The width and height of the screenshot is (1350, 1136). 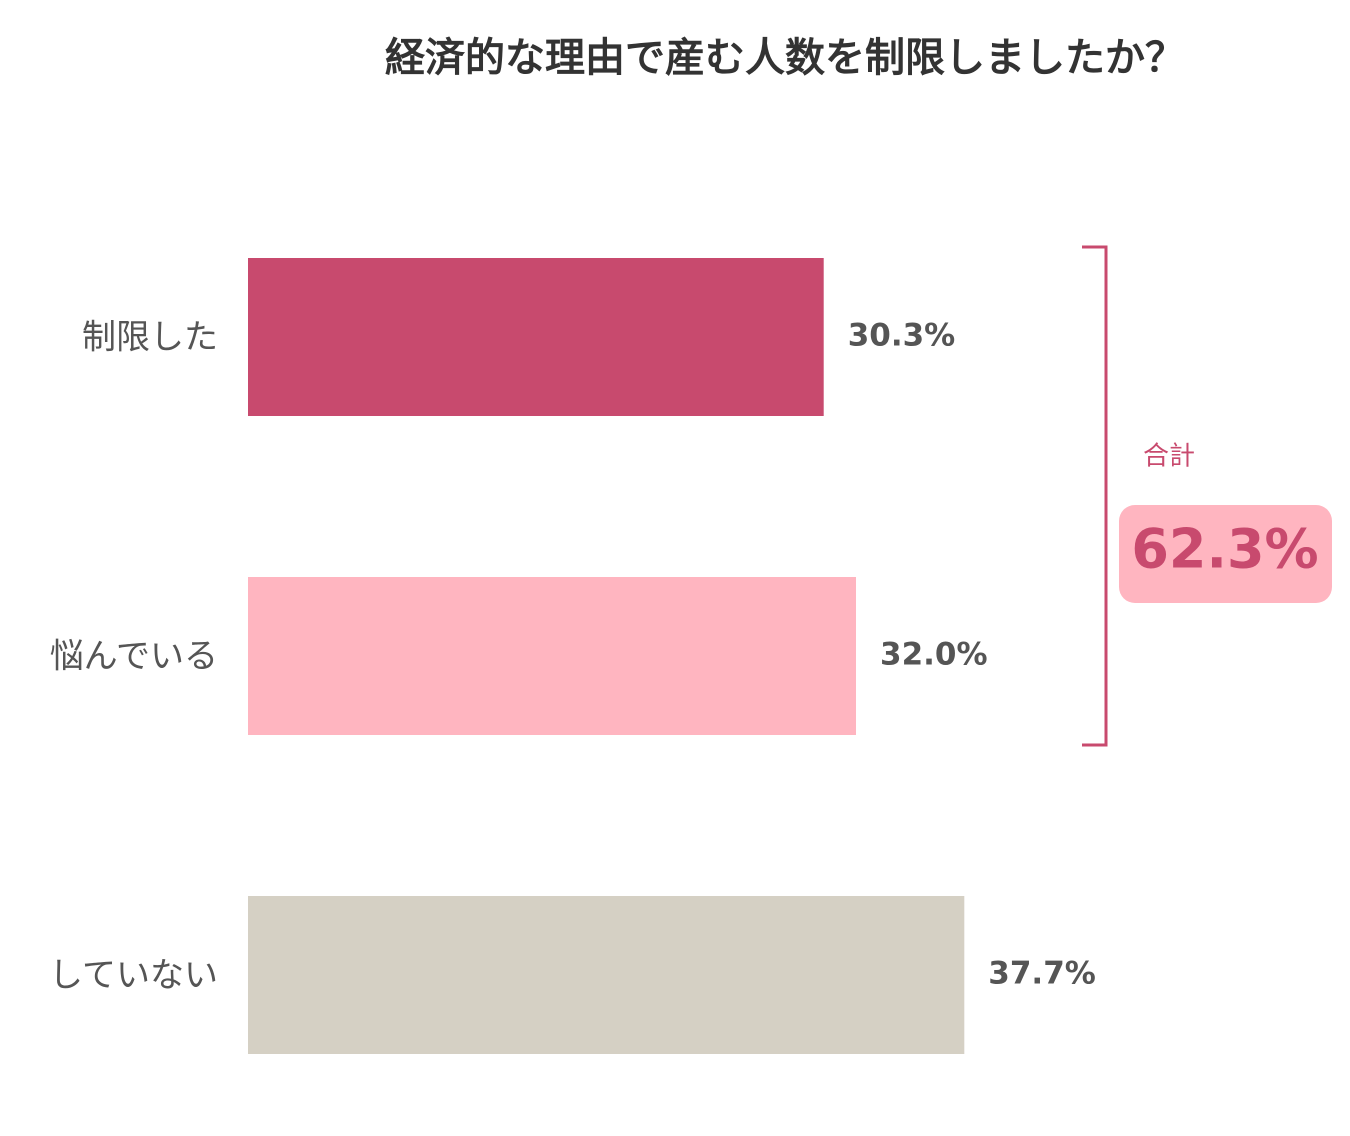 What do you see at coordinates (934, 655) in the screenshot?
I see `value-label: 32.0%` at bounding box center [934, 655].